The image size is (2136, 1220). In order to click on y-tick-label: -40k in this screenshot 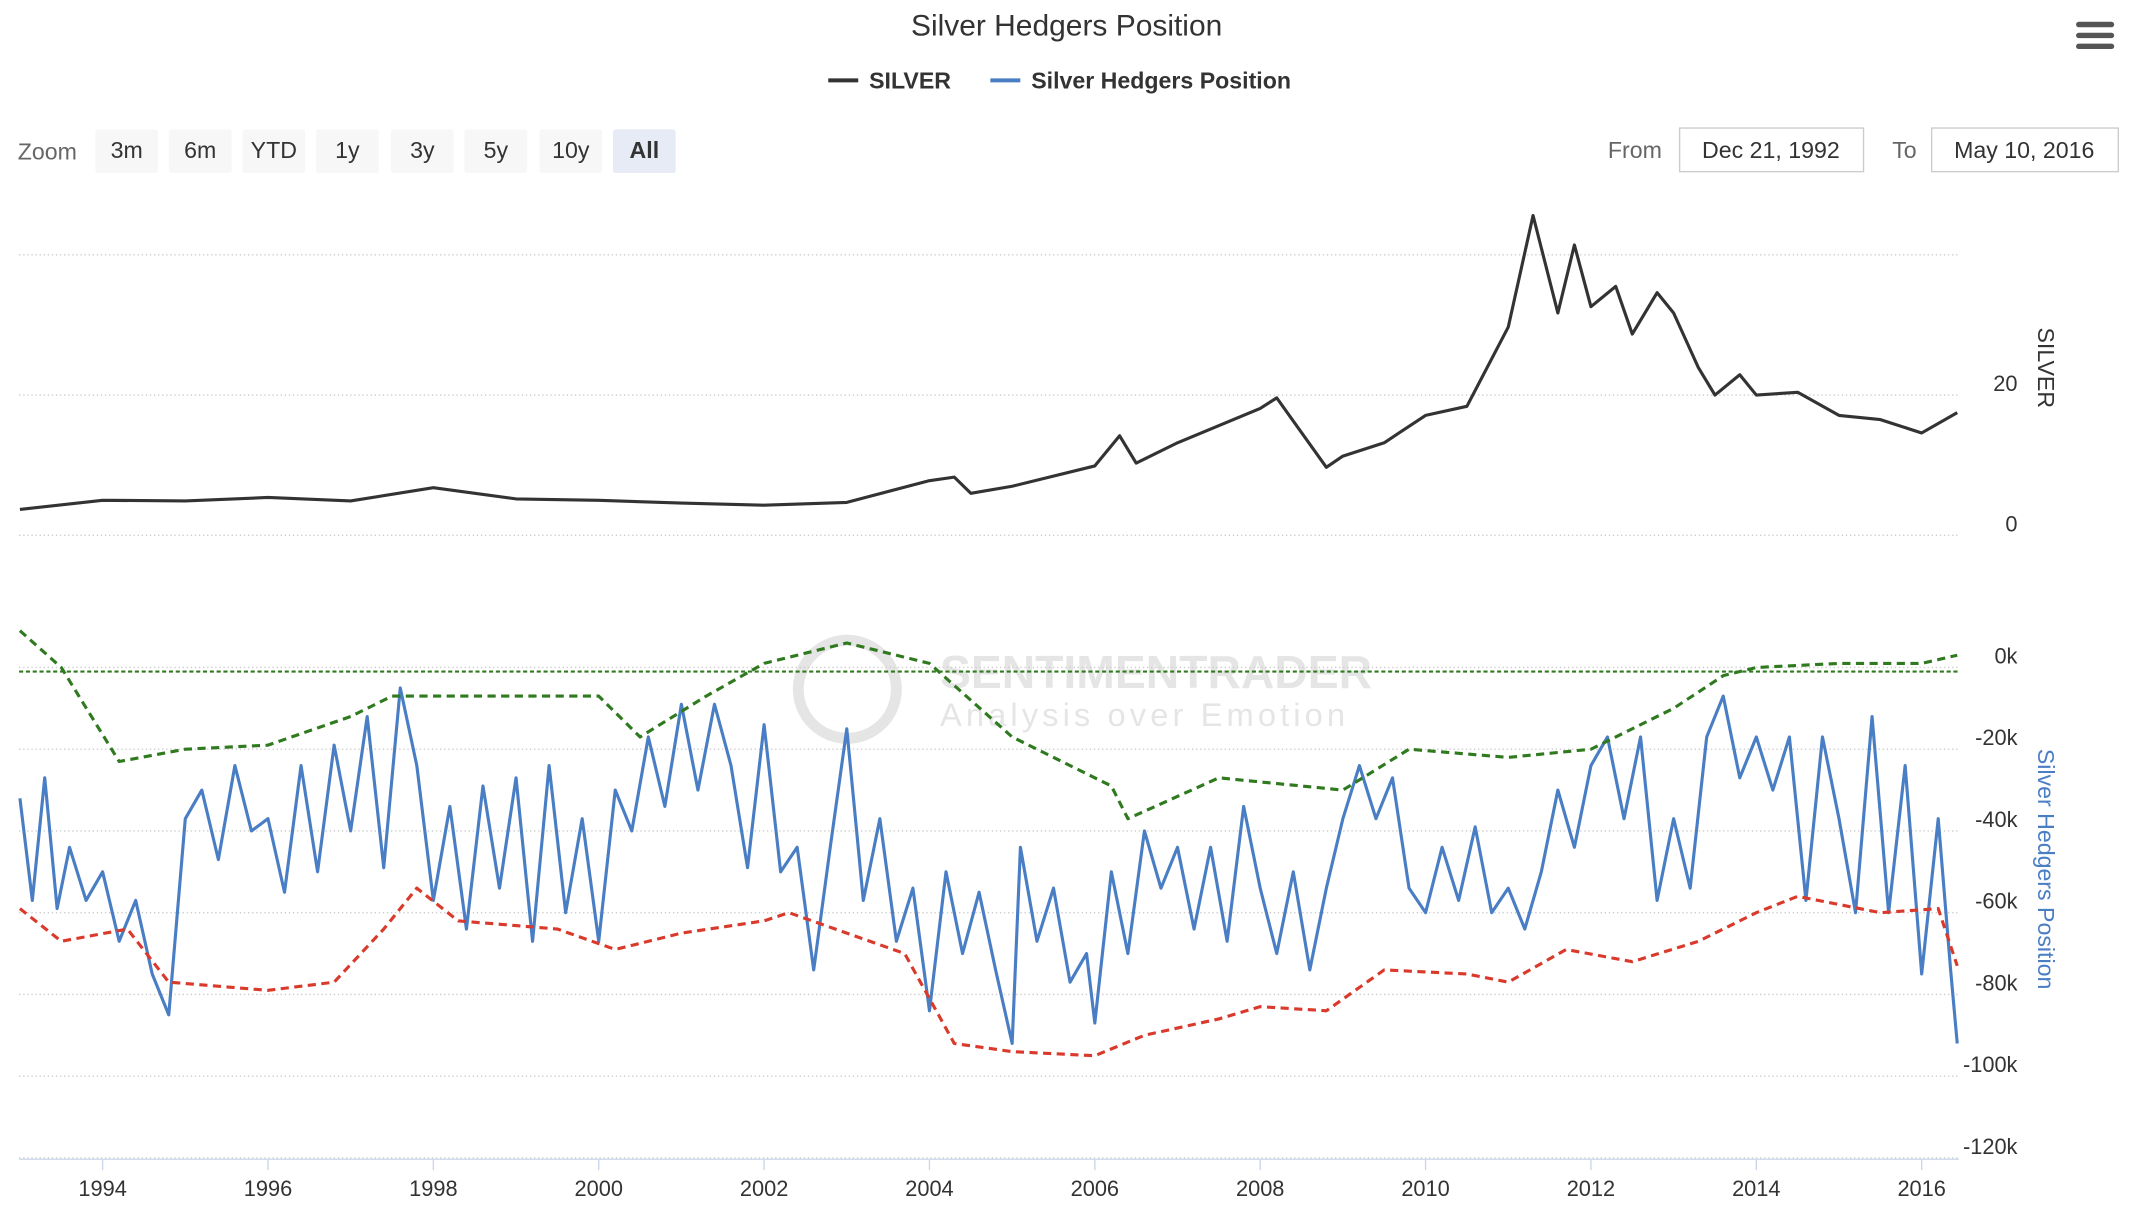, I will do `click(1996, 819)`.